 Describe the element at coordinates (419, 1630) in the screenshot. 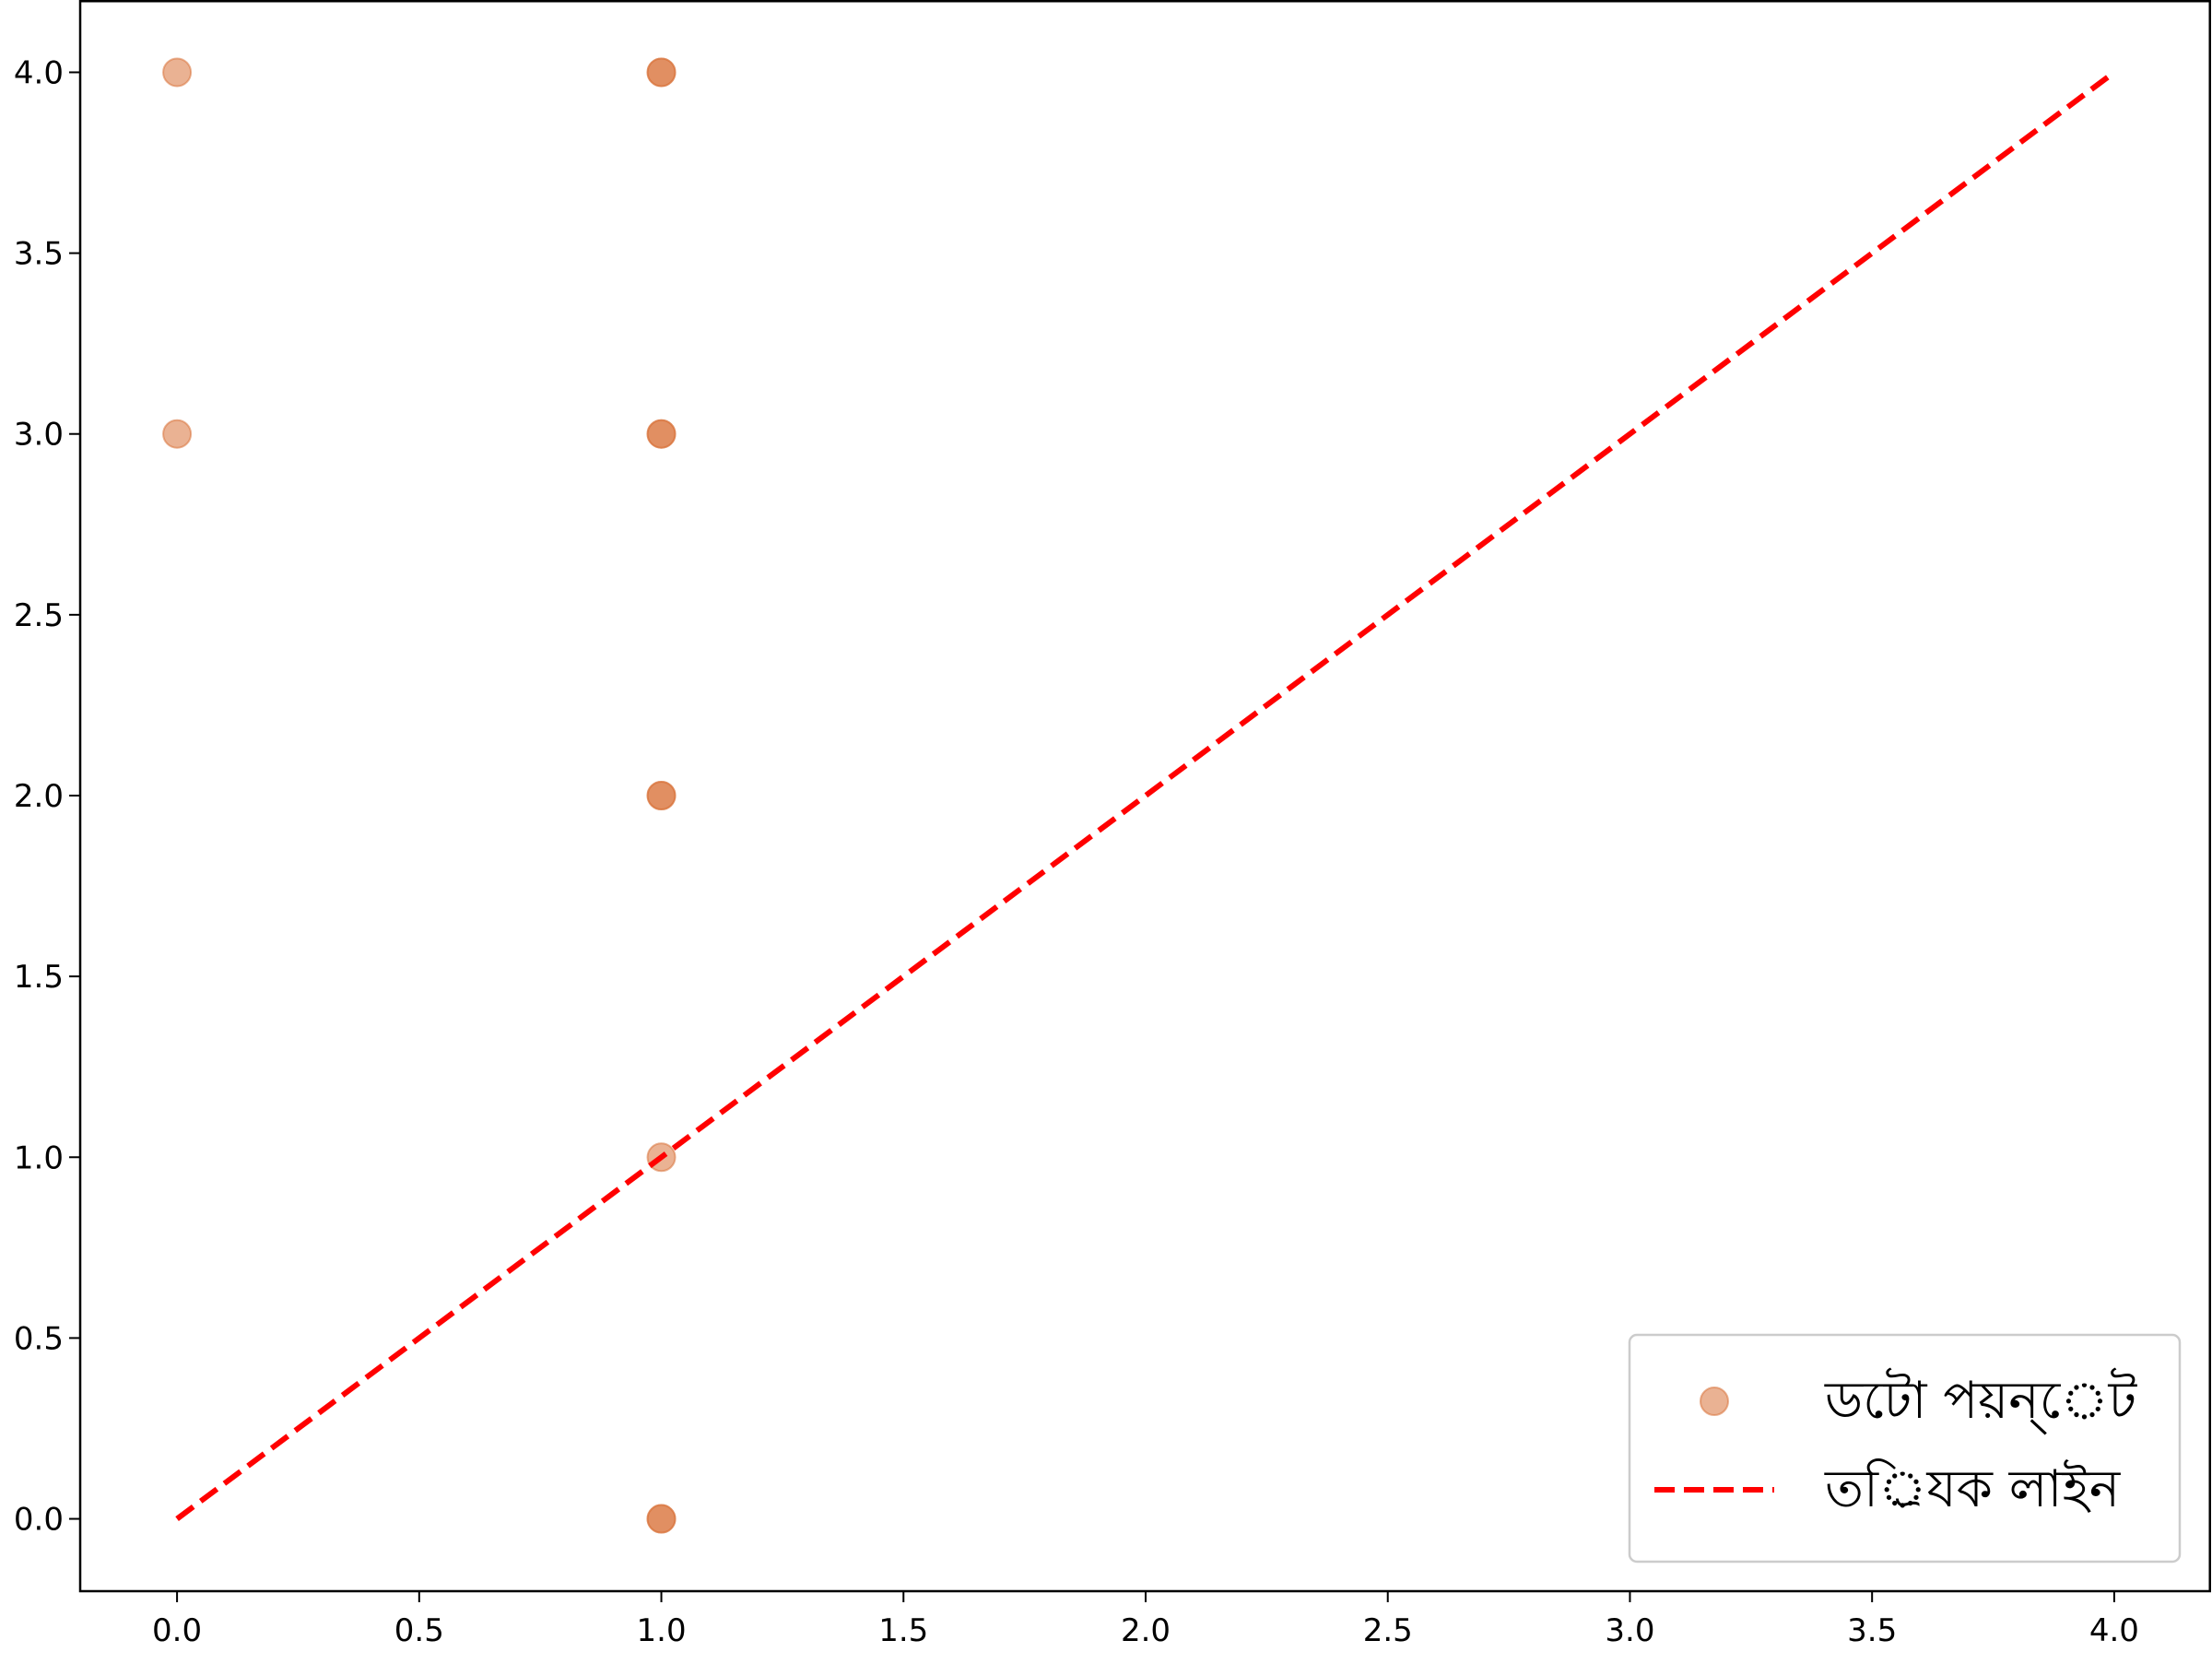

I see `x-tick-label: 0.5` at that location.